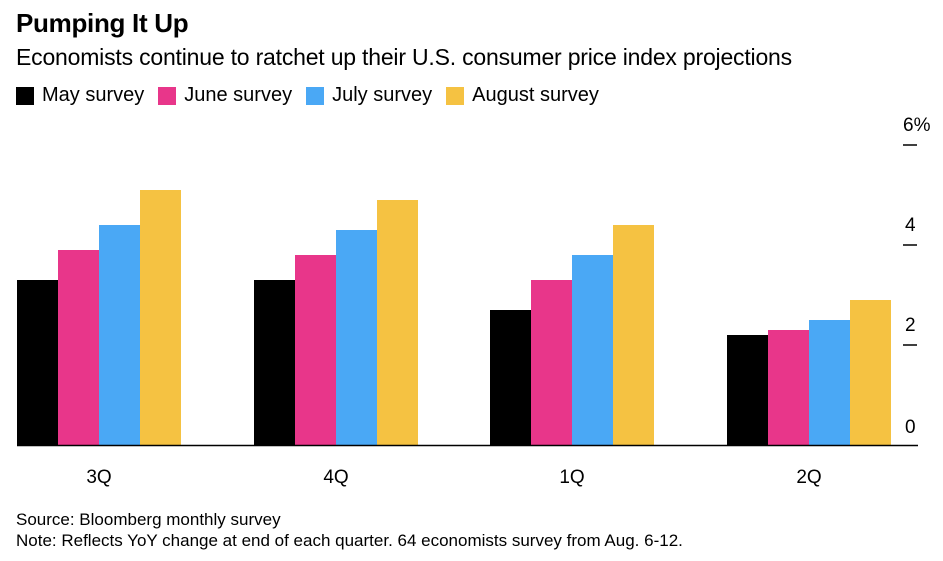 The height and width of the screenshot is (561, 943). Describe the element at coordinates (238, 95) in the screenshot. I see `legend-label-june: June survey` at that location.